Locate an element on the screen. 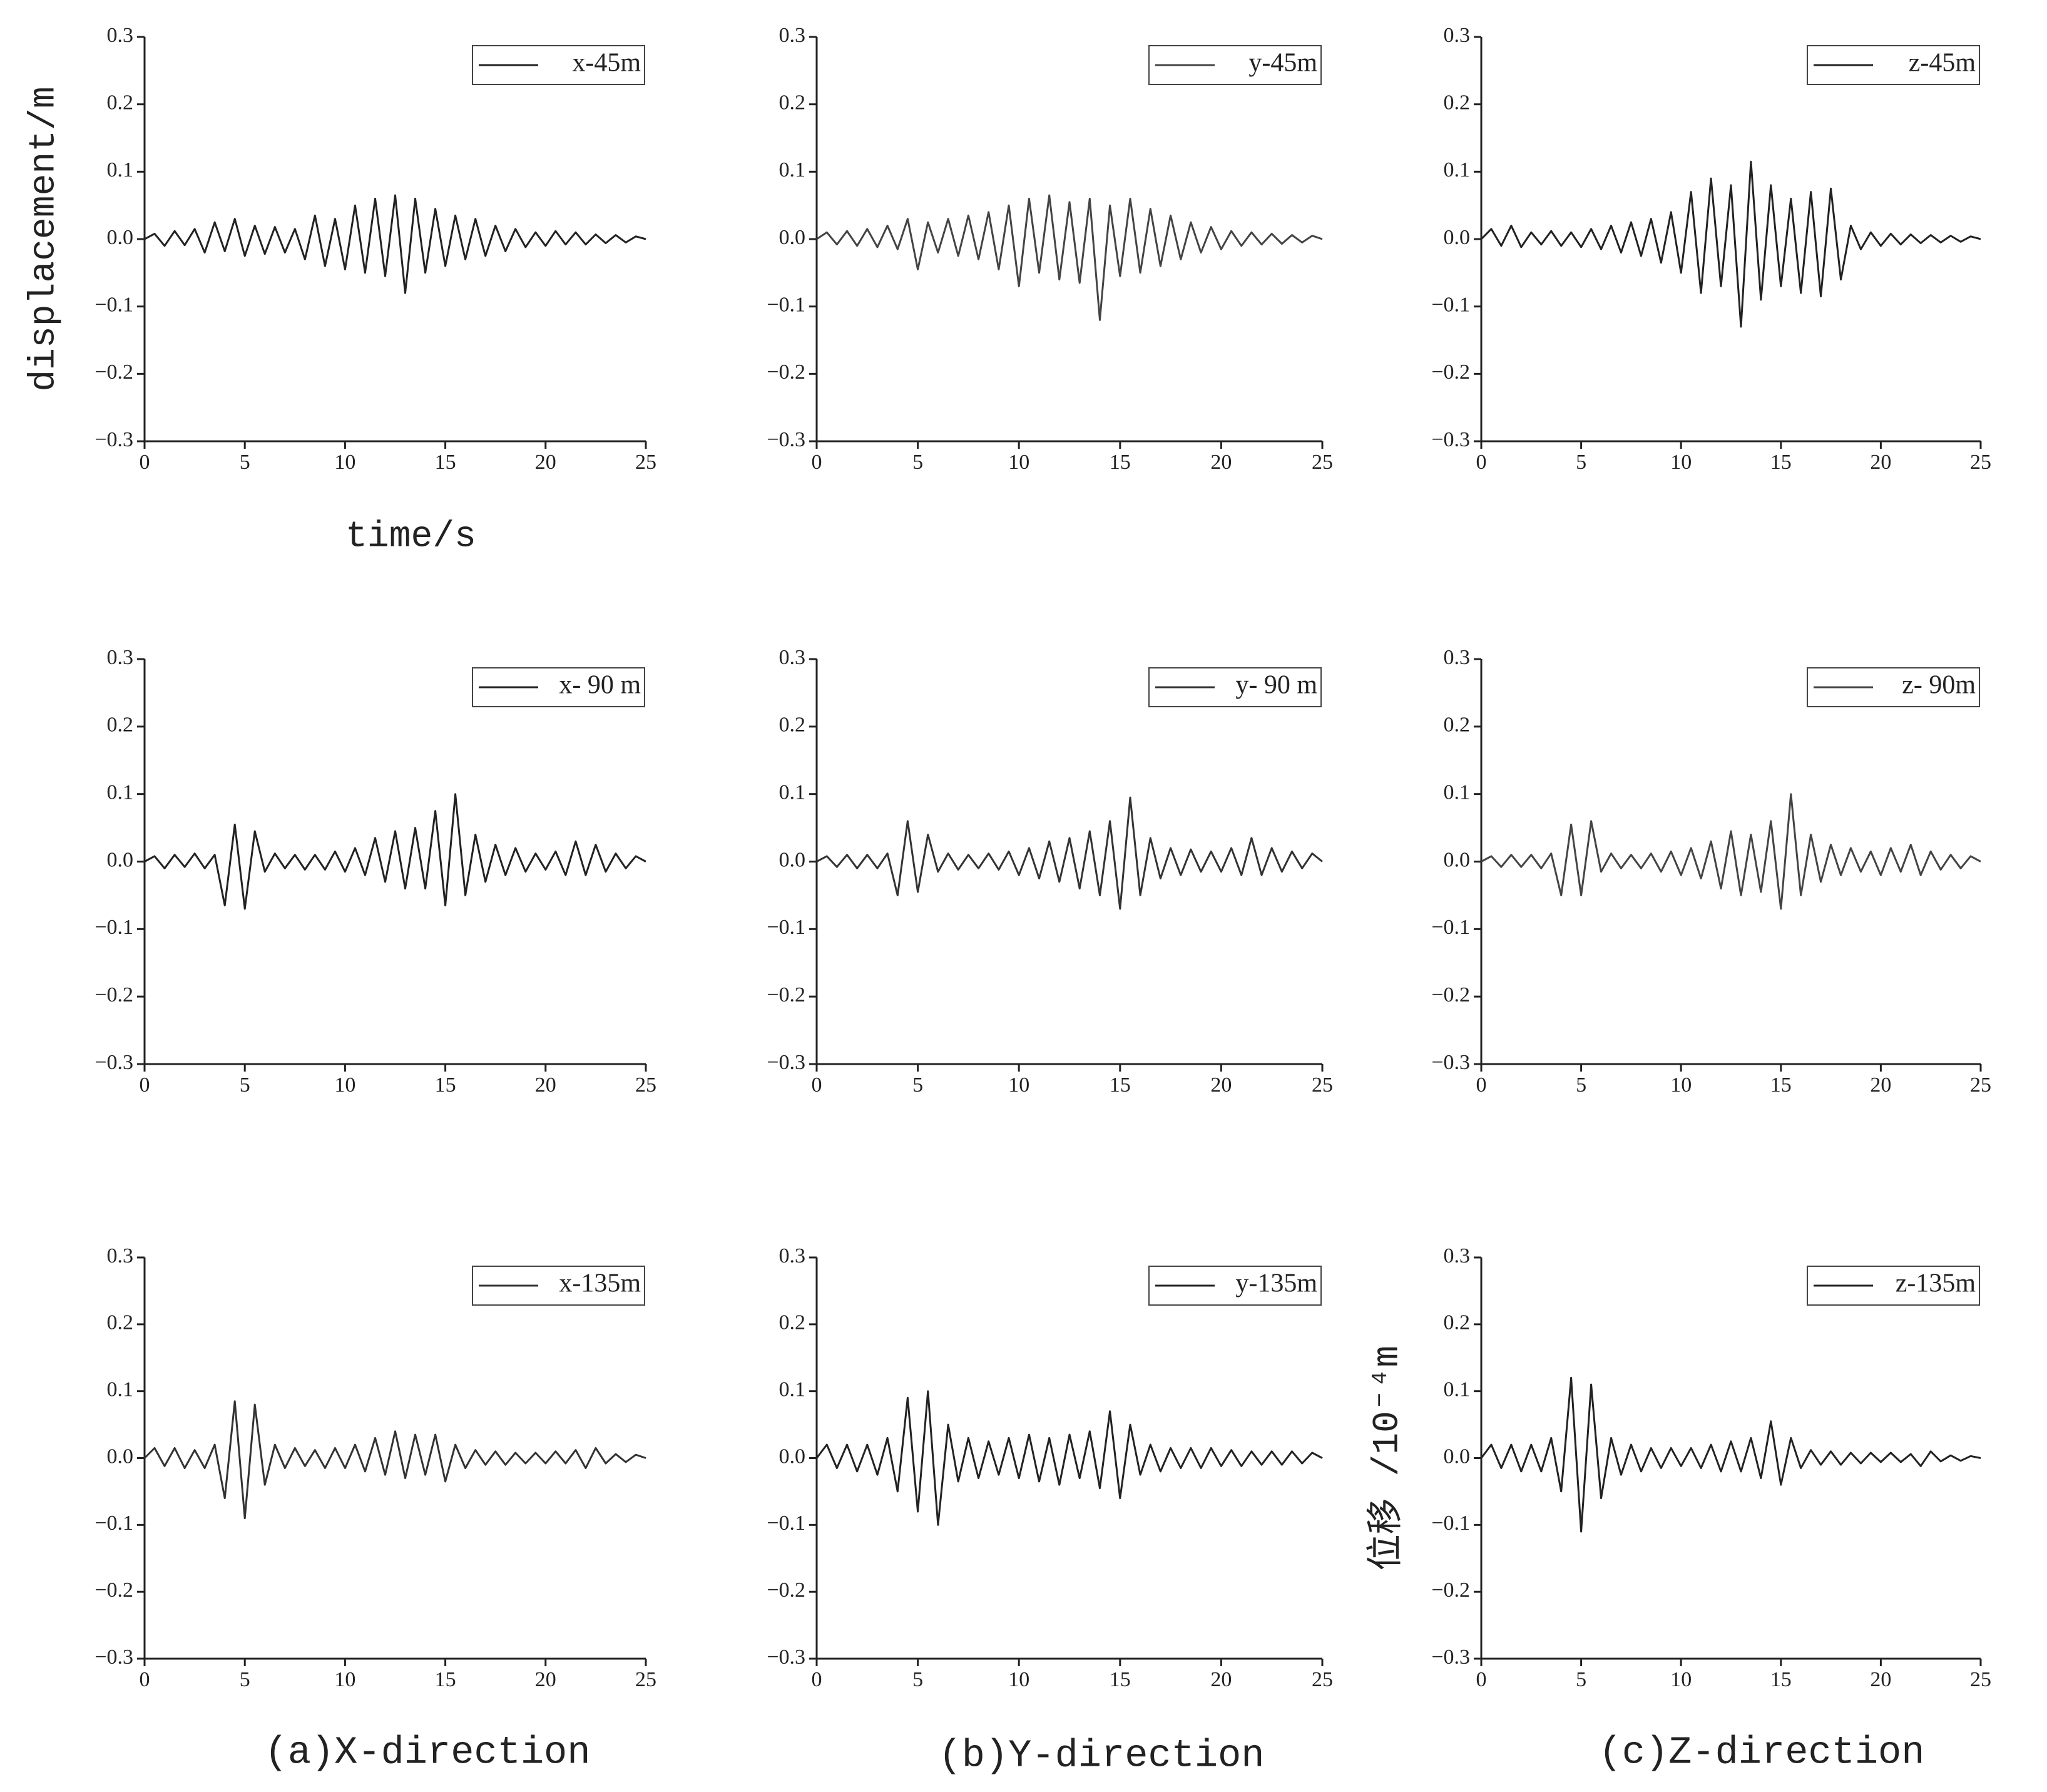 The image size is (2047, 1792). caption: (b)Y-direction is located at coordinates (1102, 1755).